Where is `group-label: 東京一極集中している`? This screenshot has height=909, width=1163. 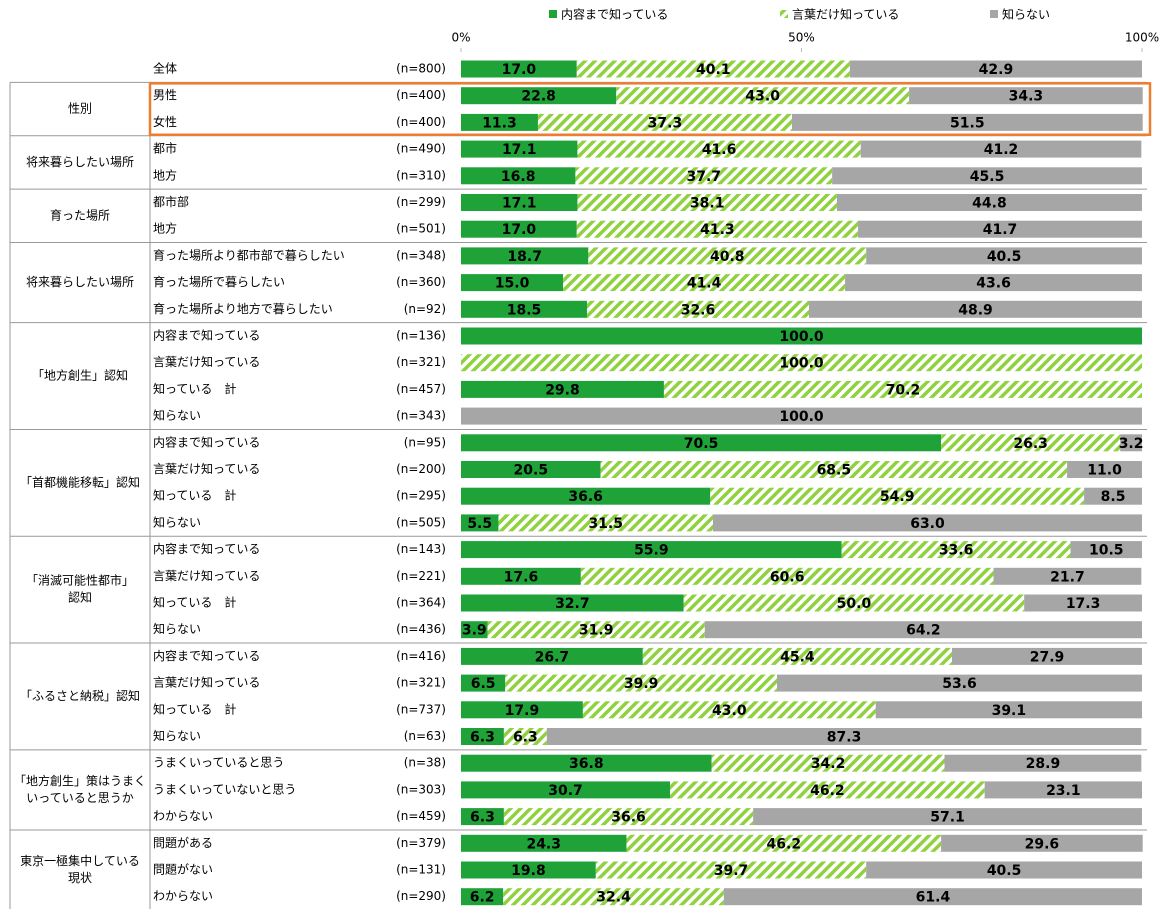 group-label: 東京一極集中している is located at coordinates (80, 860).